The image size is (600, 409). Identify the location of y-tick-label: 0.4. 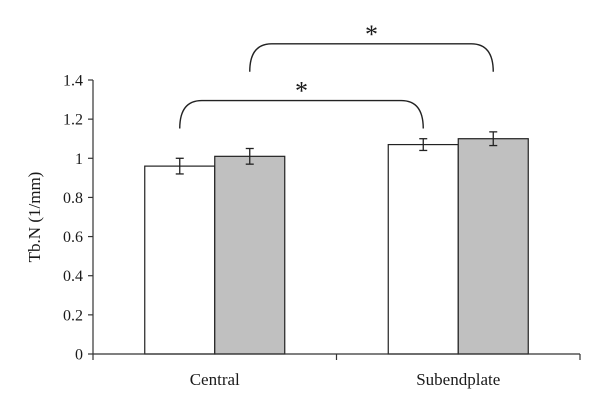
(73, 276).